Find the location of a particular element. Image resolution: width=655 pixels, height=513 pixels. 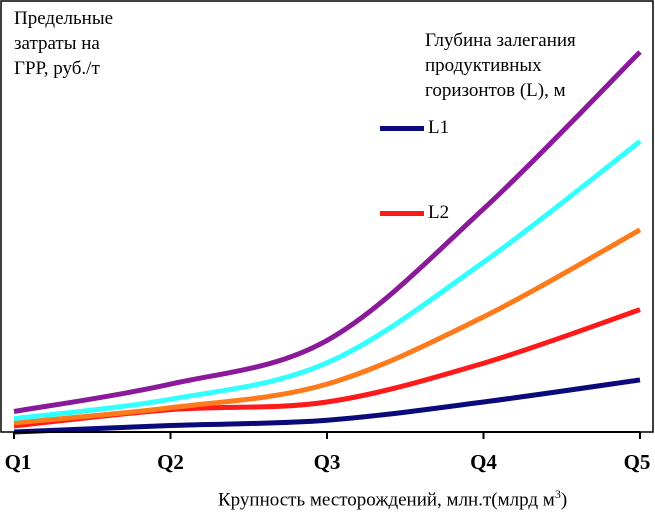

x-tick-label: Q1 is located at coordinates (18, 462).